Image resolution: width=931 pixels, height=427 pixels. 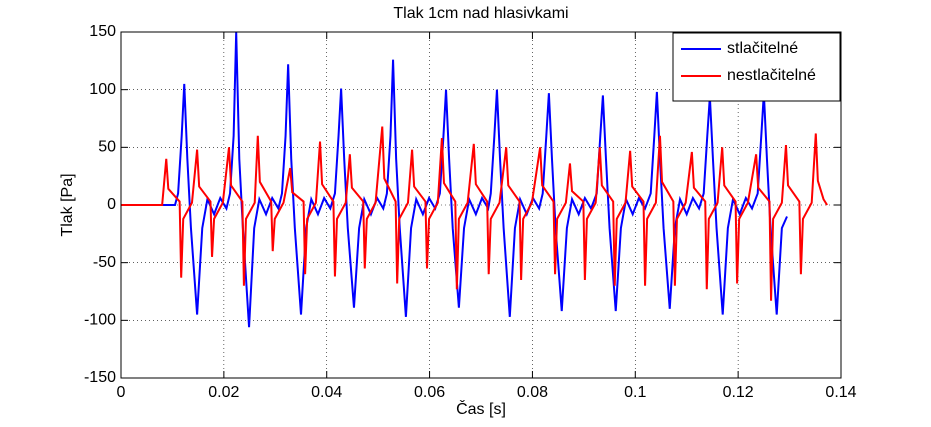 I want to click on y-tick-label: 100, so click(x=102, y=89).